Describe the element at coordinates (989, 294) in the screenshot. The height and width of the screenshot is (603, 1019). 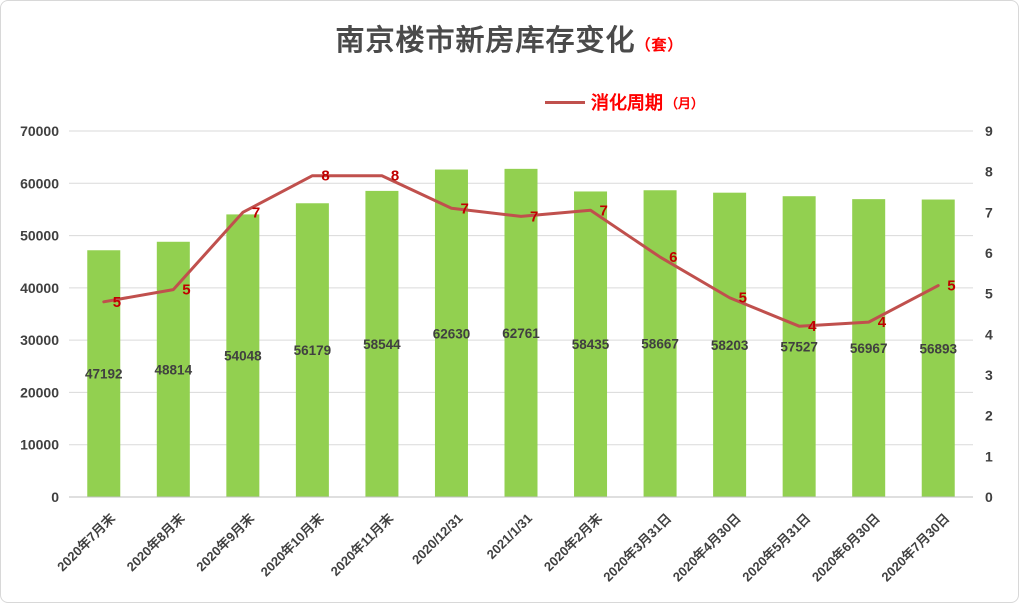
I see `right-axis-tick-label: 5` at that location.